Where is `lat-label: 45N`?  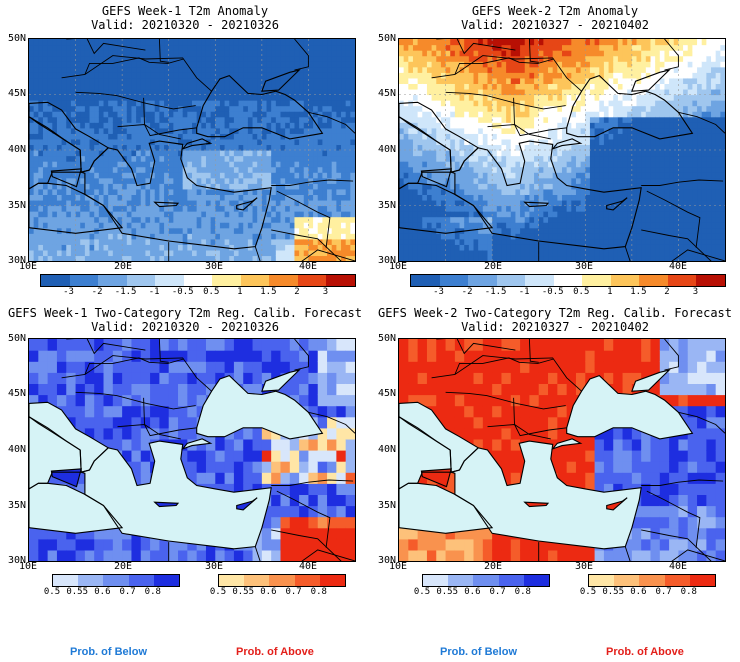 lat-label: 45N is located at coordinates (386, 93).